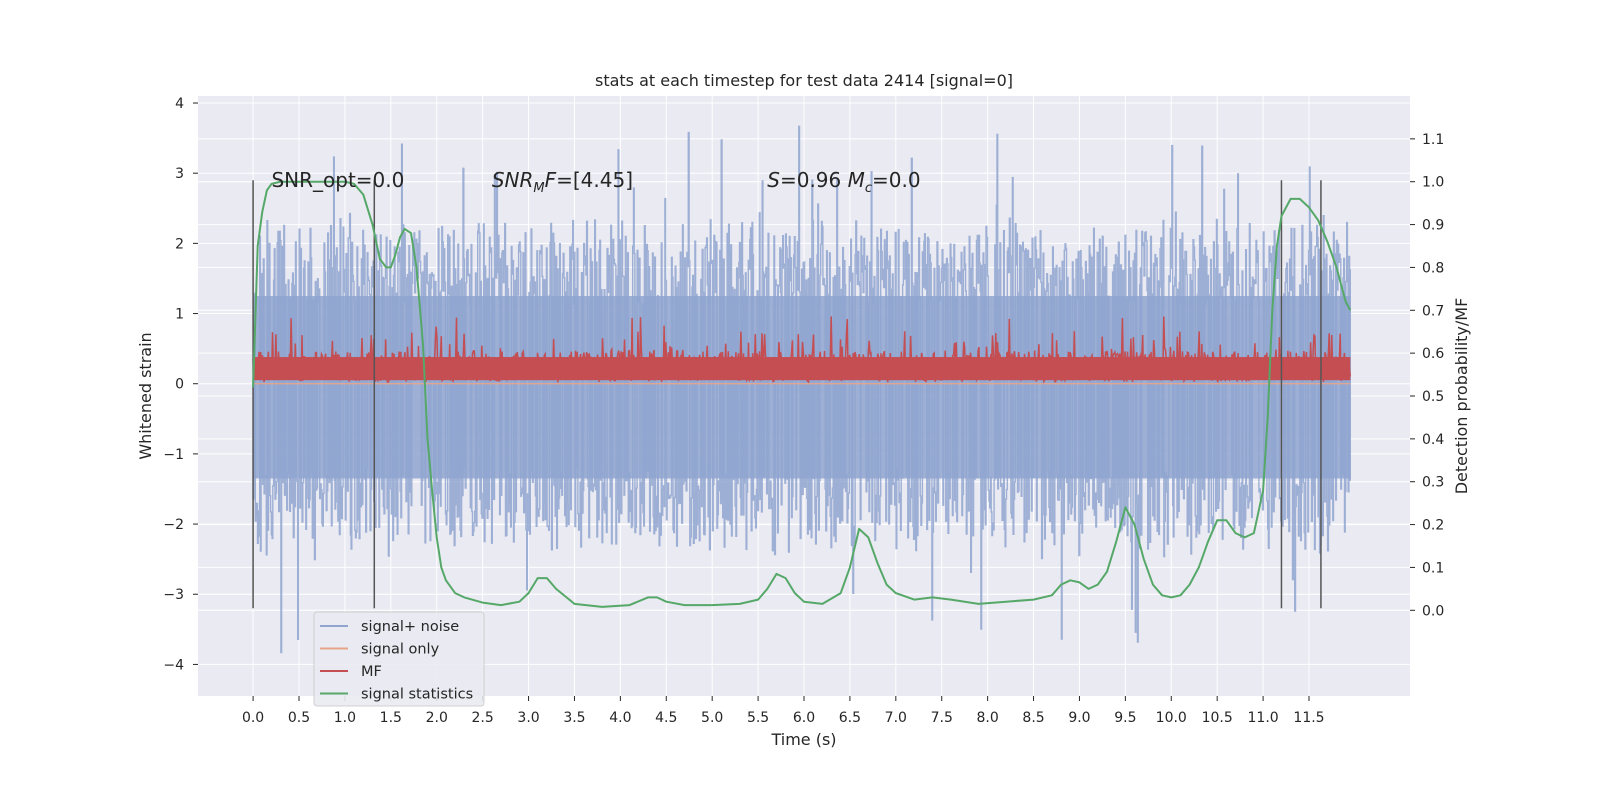  I want to click on x-tick-label: 8.0, so click(988, 718).